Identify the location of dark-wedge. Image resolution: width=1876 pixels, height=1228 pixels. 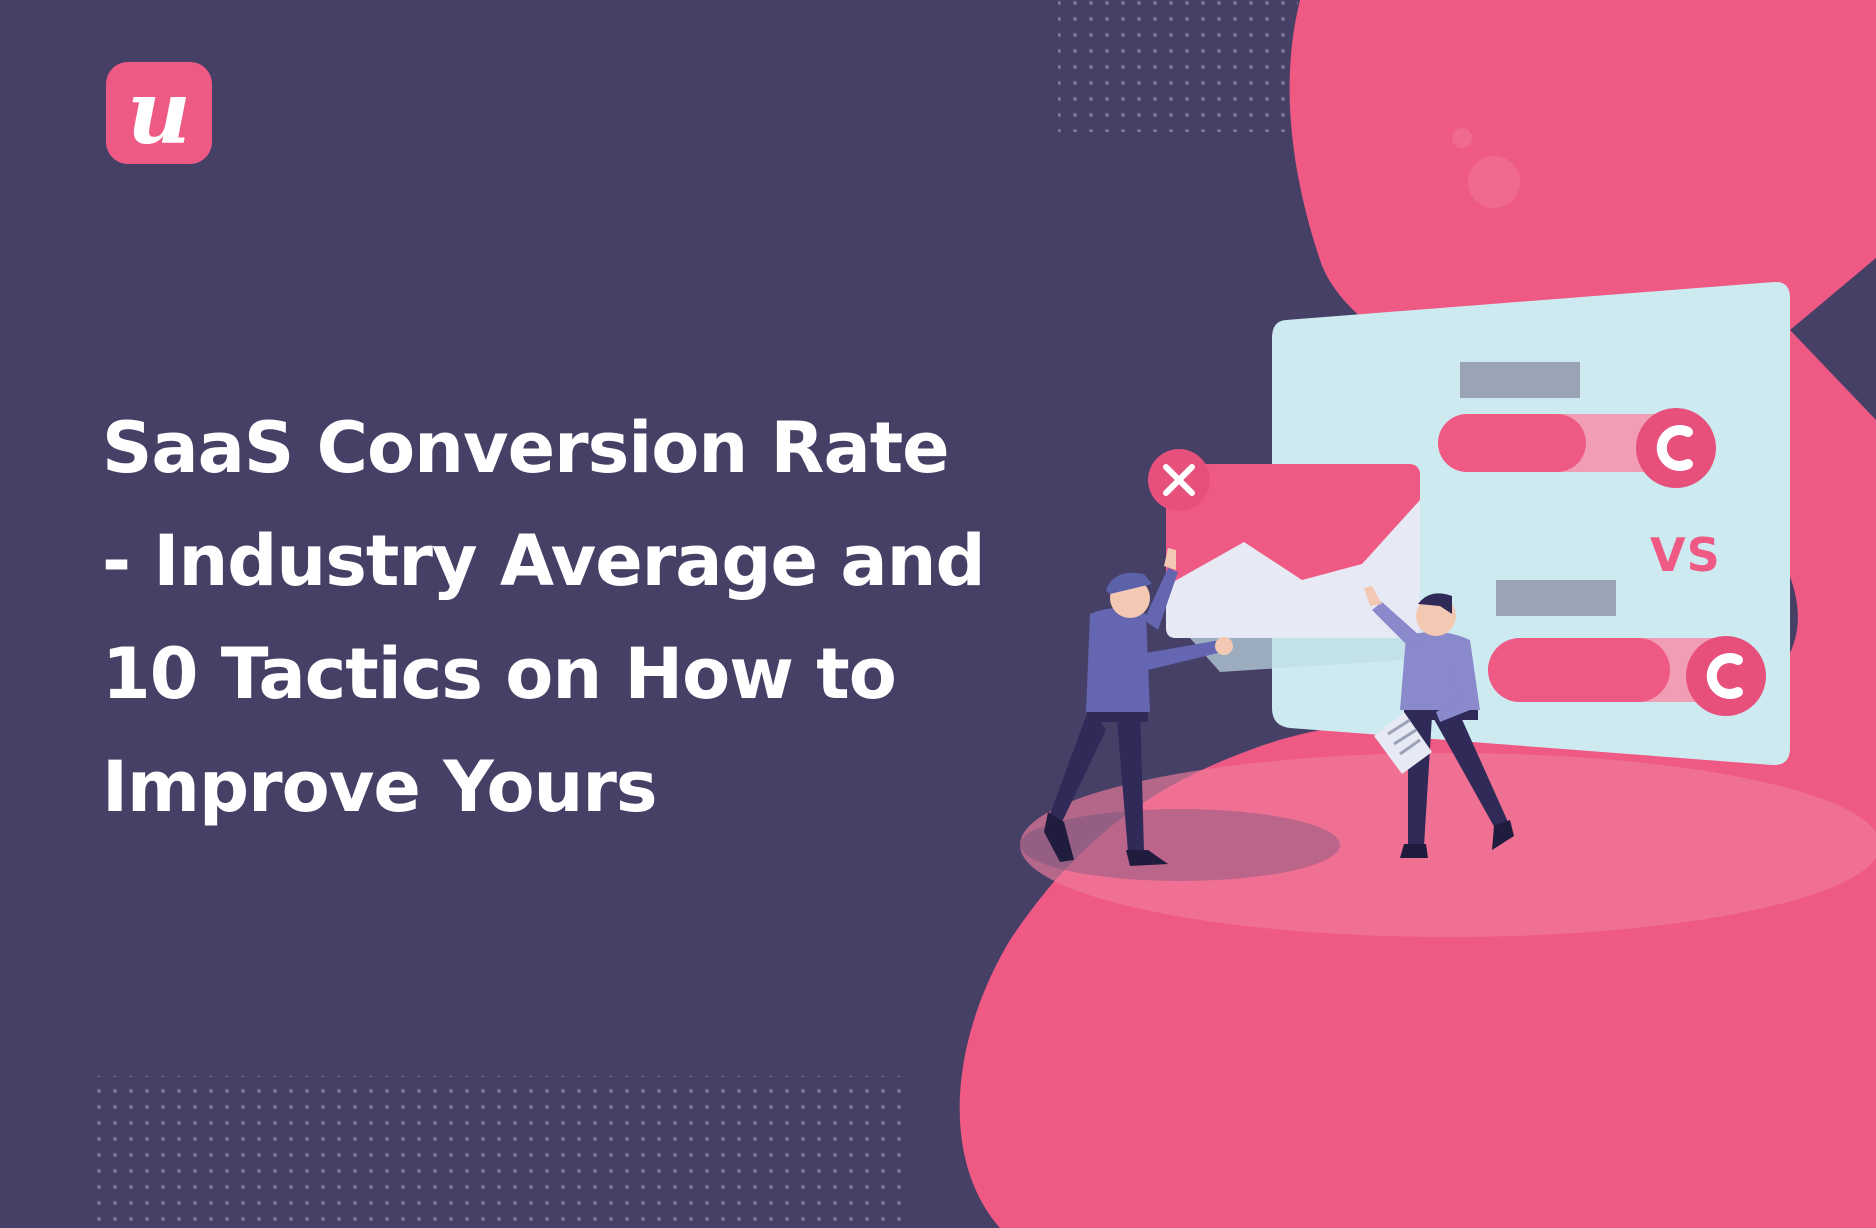
(1833, 339).